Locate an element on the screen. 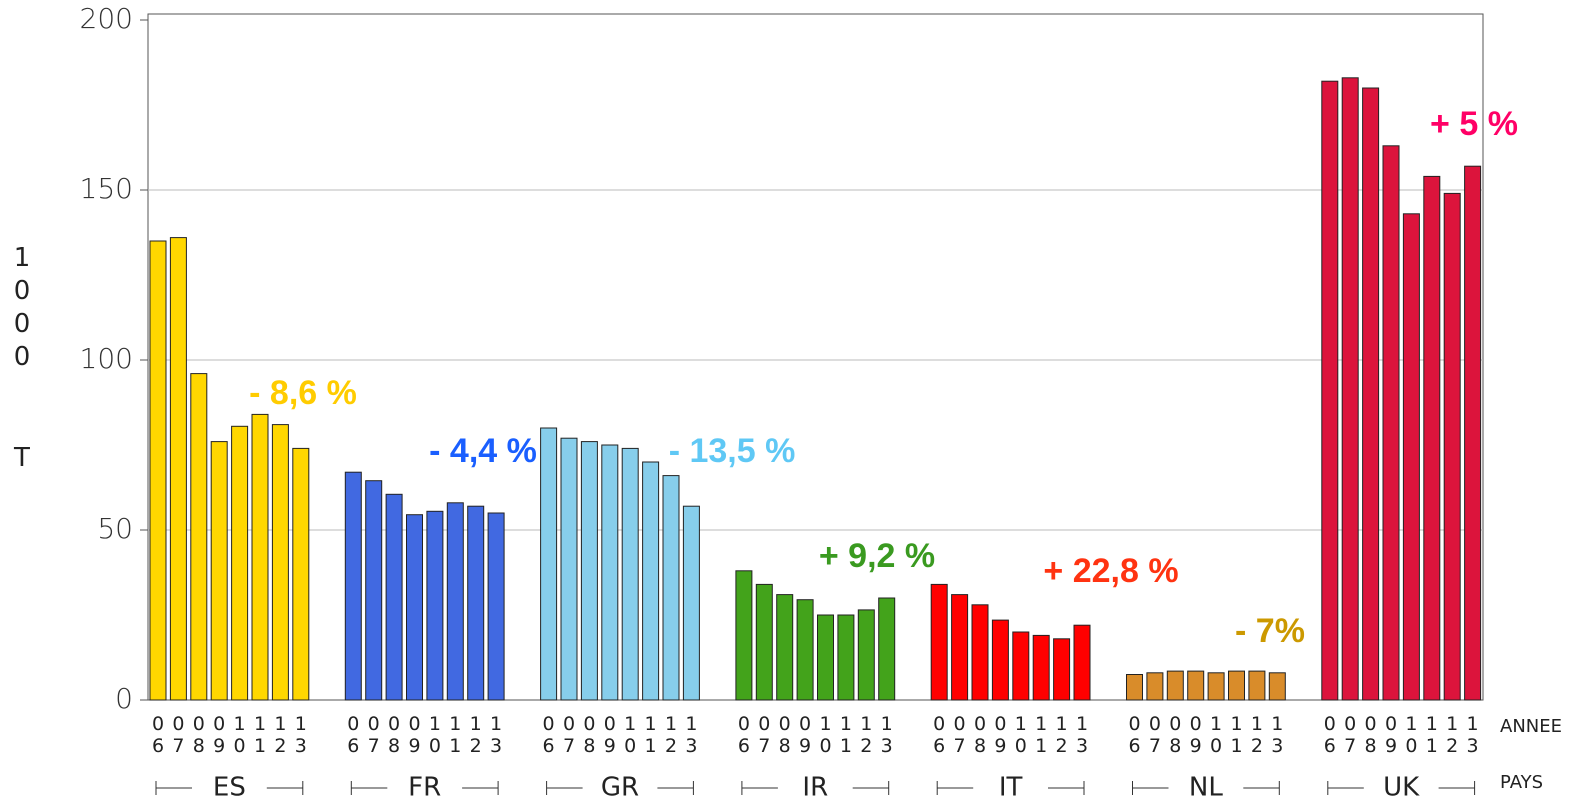  group-label: NL is located at coordinates (1206, 788).